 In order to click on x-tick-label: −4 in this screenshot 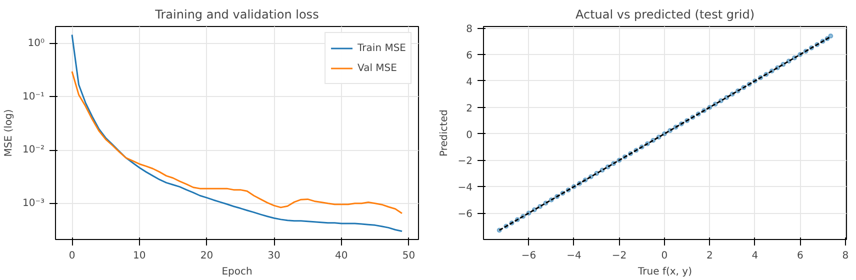, I will do `click(574, 256)`.